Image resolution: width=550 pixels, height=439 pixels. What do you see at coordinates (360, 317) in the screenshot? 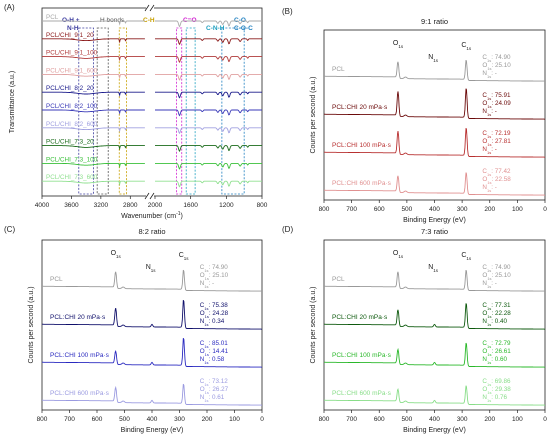
I see `xps-series-label: PCL:CHI 20 mPa·s` at bounding box center [360, 317].